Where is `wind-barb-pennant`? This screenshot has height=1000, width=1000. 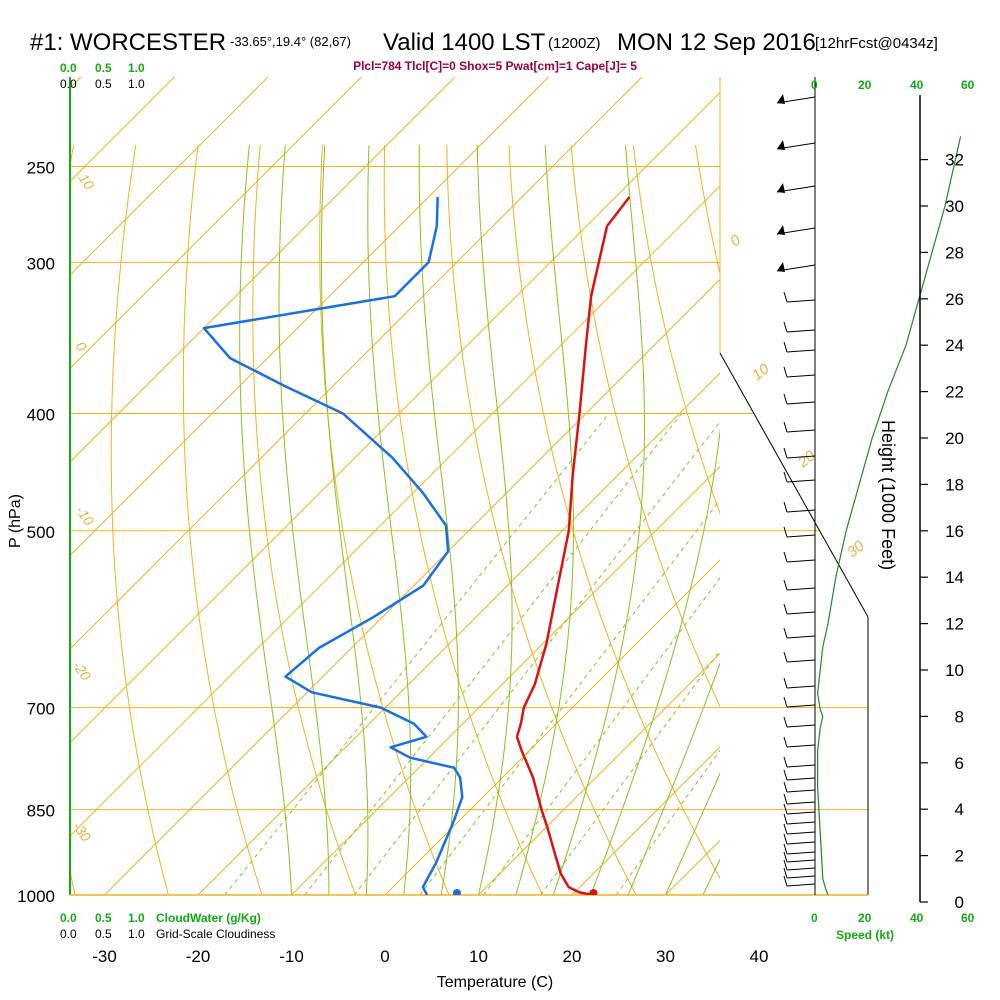 wind-barb-pennant is located at coordinates (781, 230).